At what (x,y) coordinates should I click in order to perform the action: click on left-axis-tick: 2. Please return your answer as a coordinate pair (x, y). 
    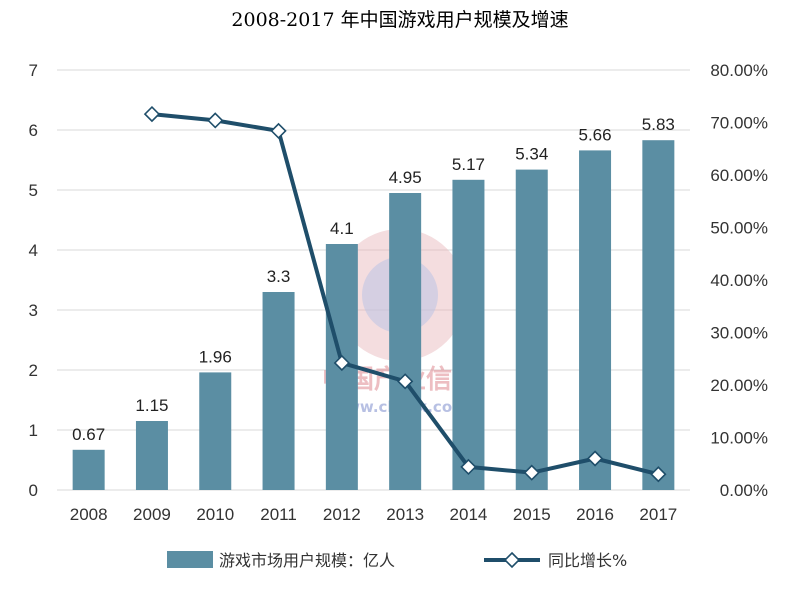
    Looking at the image, I should click on (33, 370).